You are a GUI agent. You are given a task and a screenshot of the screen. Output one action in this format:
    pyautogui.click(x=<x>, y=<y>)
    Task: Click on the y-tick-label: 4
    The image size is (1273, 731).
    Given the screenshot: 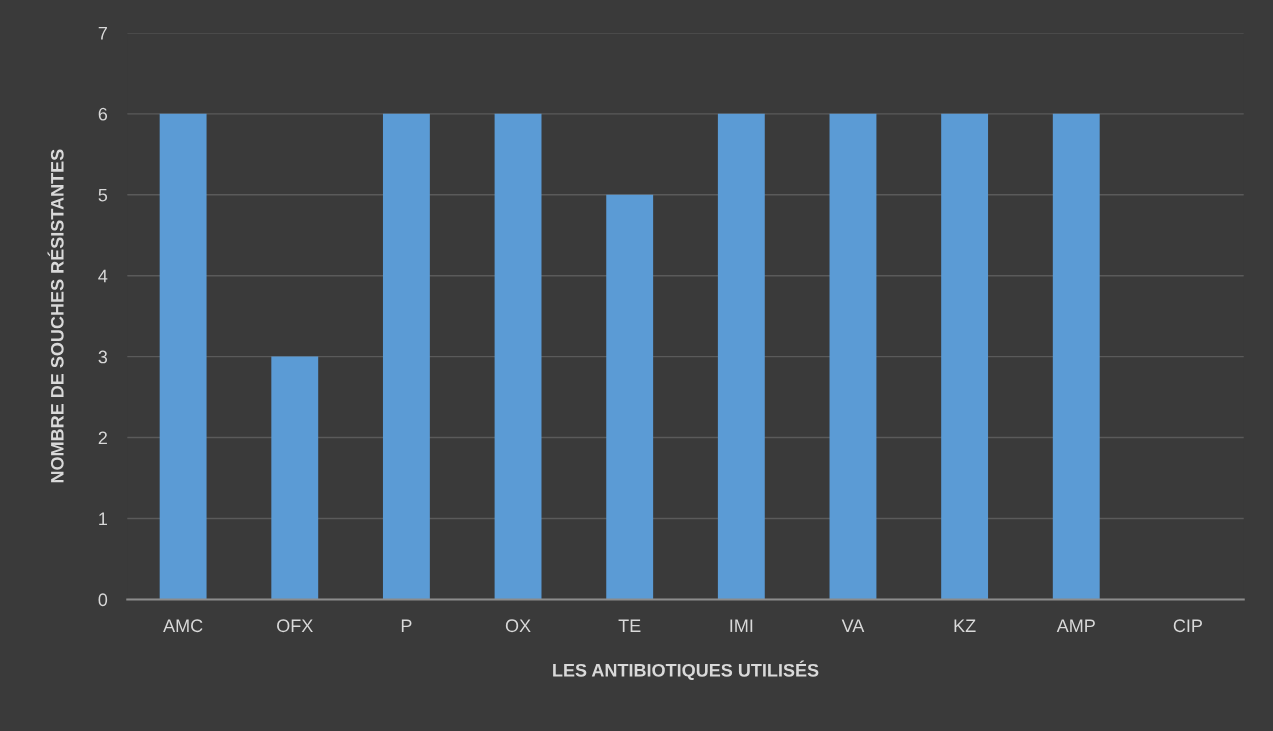 What is the action you would take?
    pyautogui.click(x=103, y=276)
    